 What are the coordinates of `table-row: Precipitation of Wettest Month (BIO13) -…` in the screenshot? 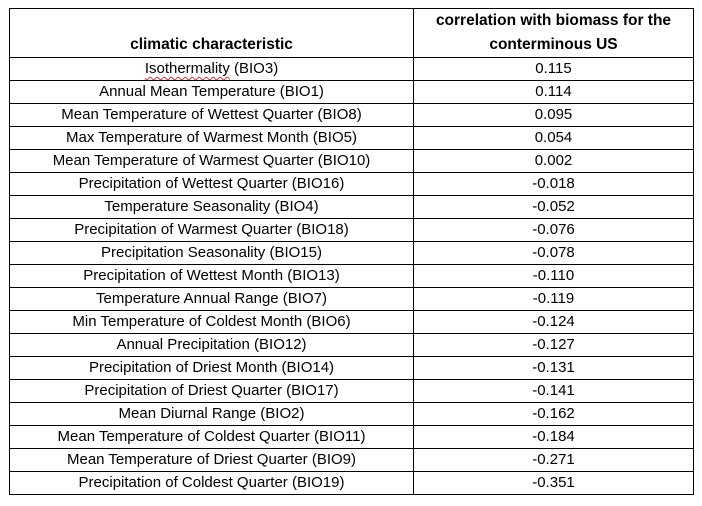 It's located at (351, 276).